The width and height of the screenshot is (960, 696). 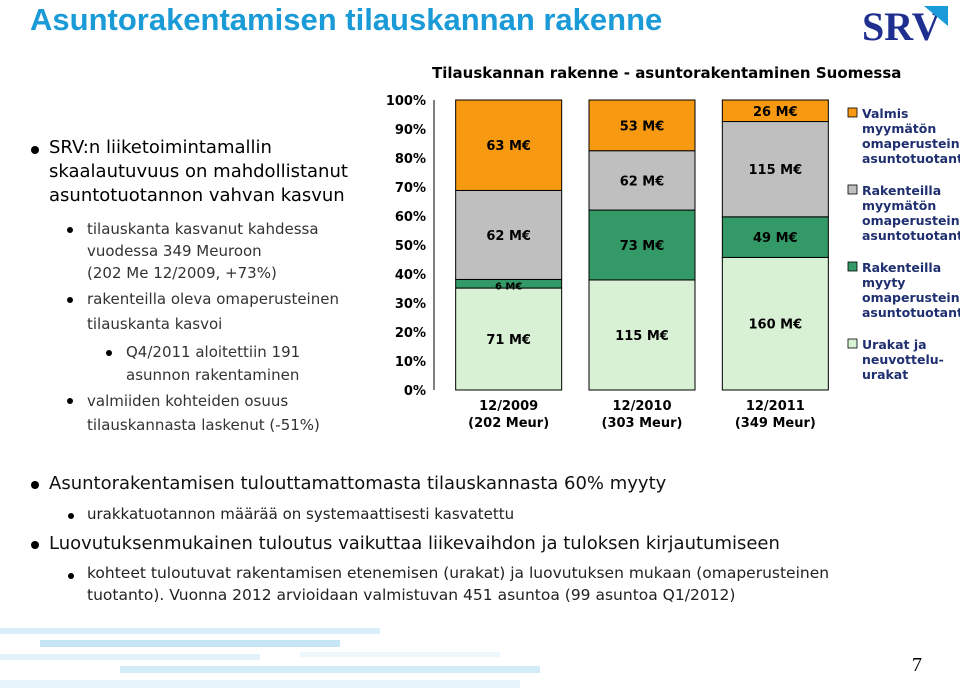 What do you see at coordinates (641, 406) in the screenshot?
I see `x-tick-label: 12/2010` at bounding box center [641, 406].